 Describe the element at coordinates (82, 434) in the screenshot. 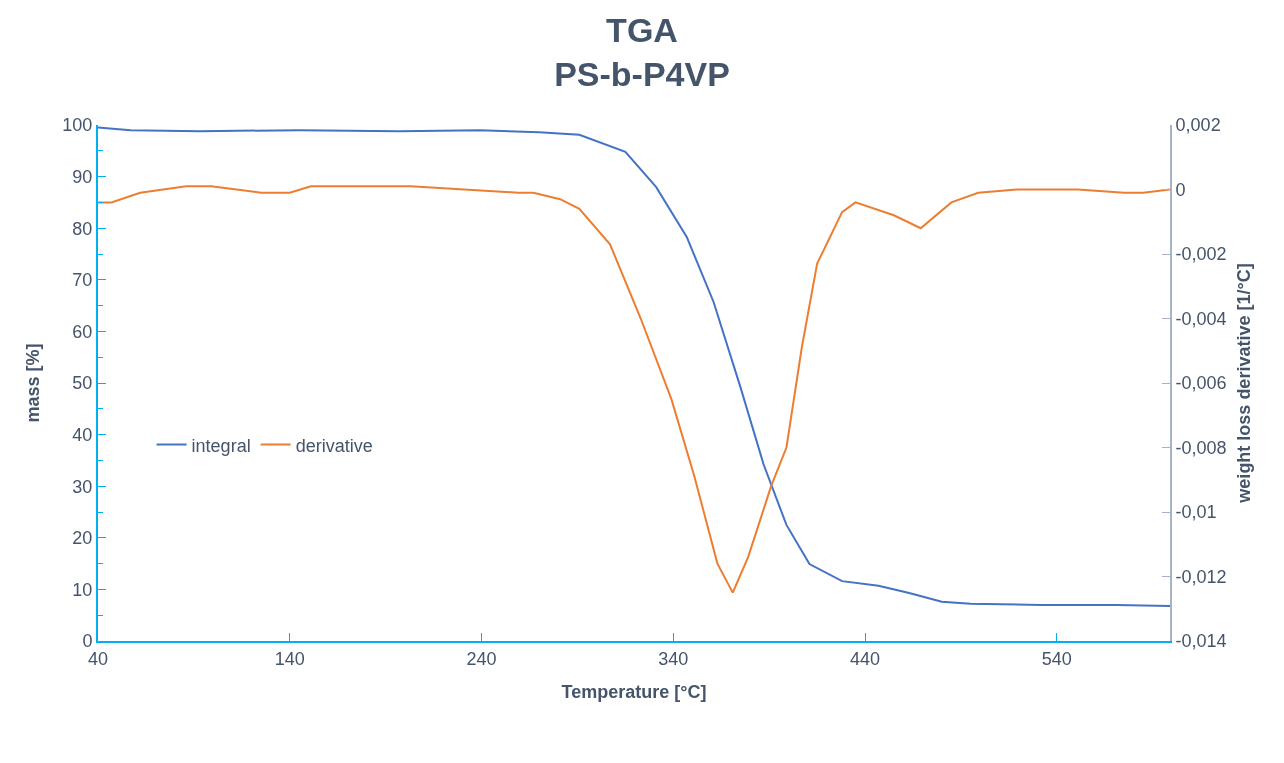

I see `y-tick-label: 40` at that location.